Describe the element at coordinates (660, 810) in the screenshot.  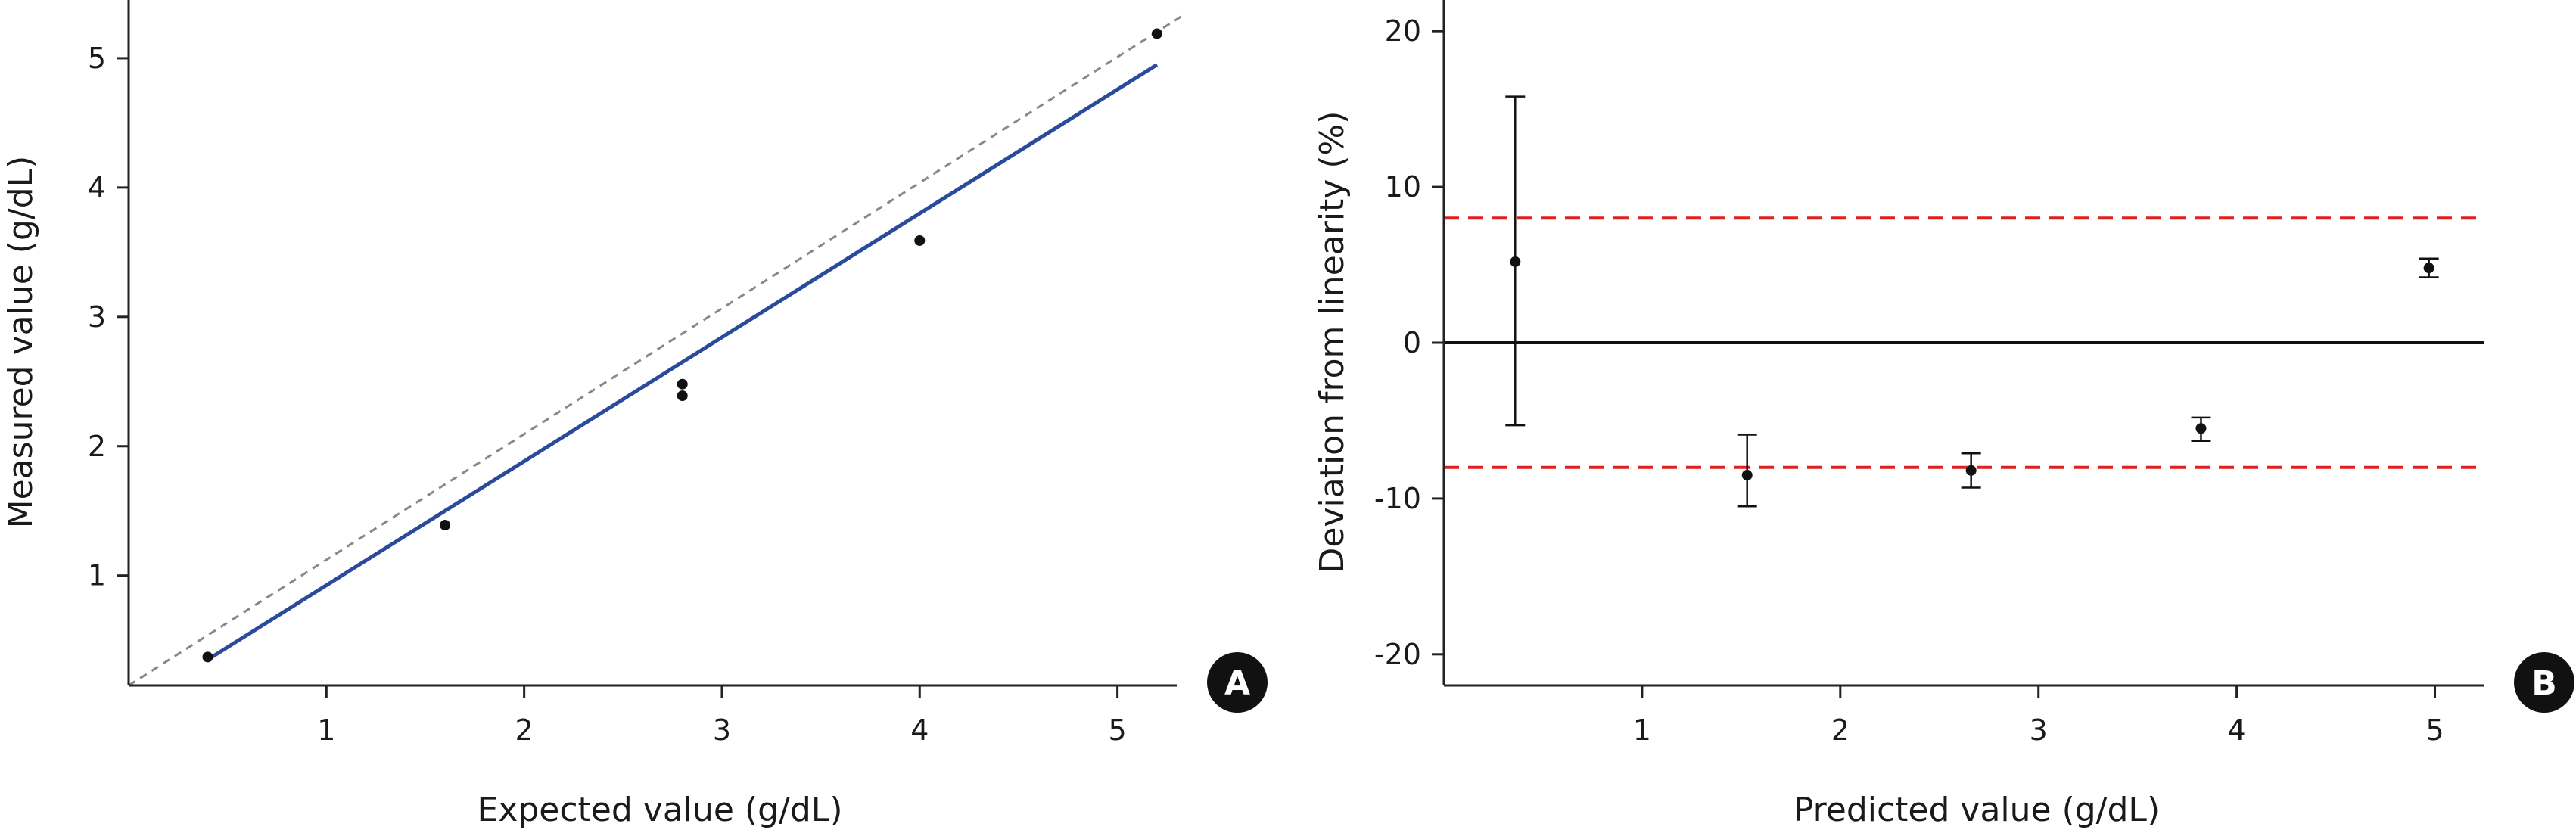
I see `panel-a-x-axis-title: Expected value (g/dL)` at that location.